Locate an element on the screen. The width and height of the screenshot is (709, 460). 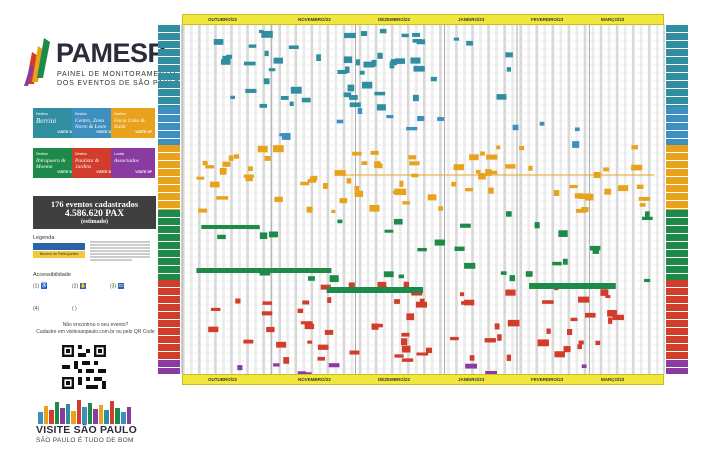
event-span is located at coordinates (264, 270).